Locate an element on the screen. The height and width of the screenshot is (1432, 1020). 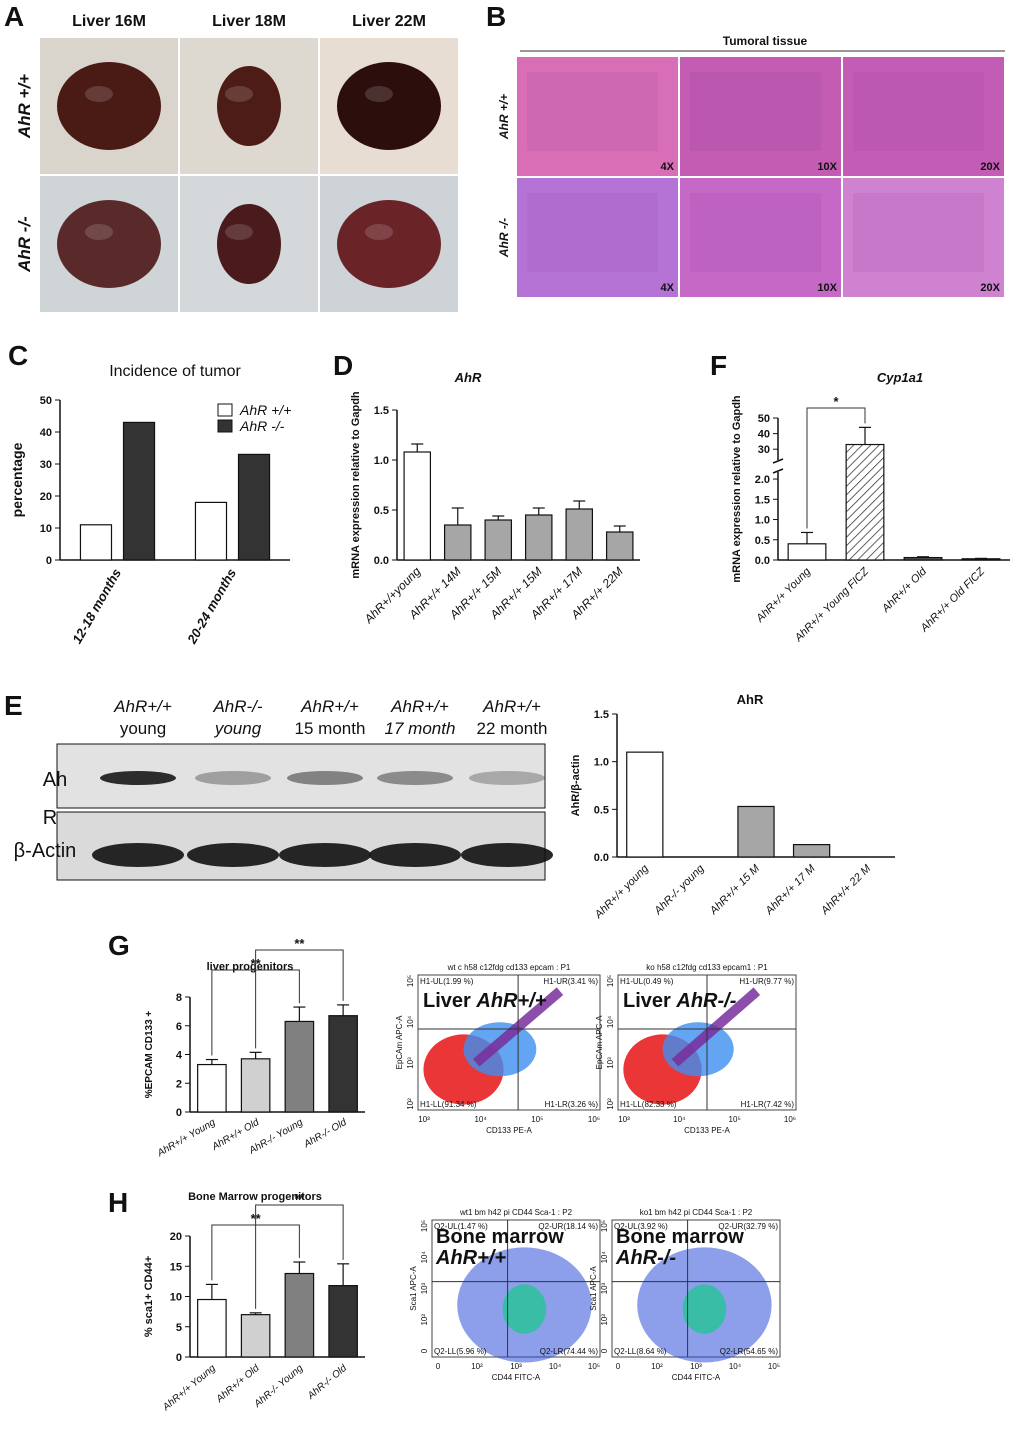
y-axis-title: mRNA expression relative to Gapdh is located at coordinates (356, 485).